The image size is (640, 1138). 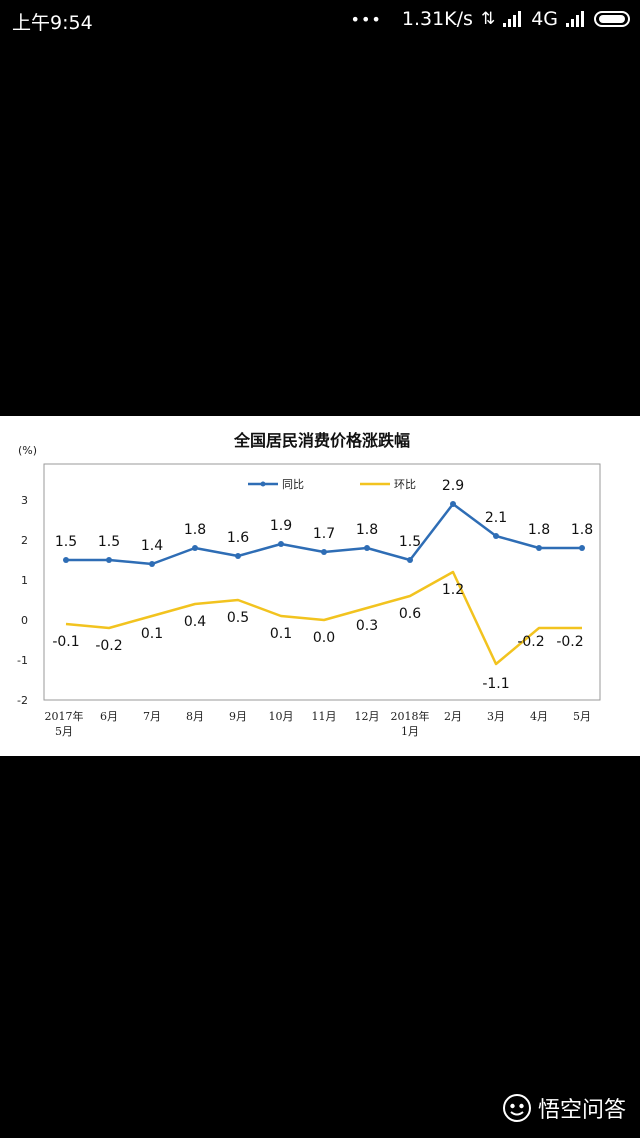 What do you see at coordinates (367, 716) in the screenshot?
I see `x-tick-label: 12月` at bounding box center [367, 716].